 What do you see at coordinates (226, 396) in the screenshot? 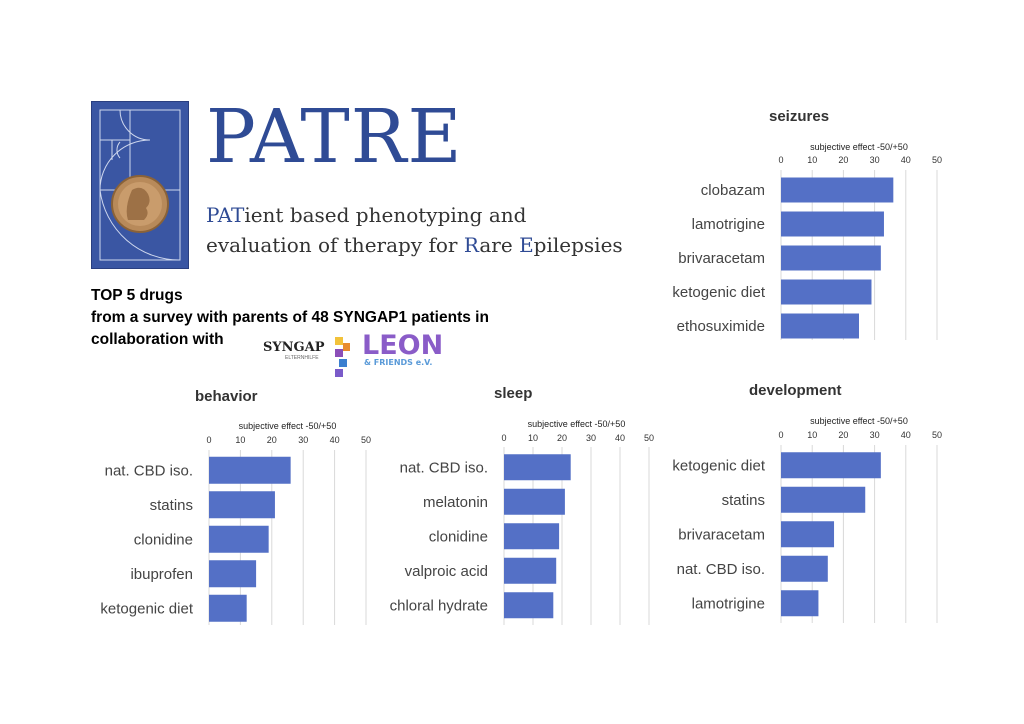
I see `chart-title-behavior: behavior` at bounding box center [226, 396].